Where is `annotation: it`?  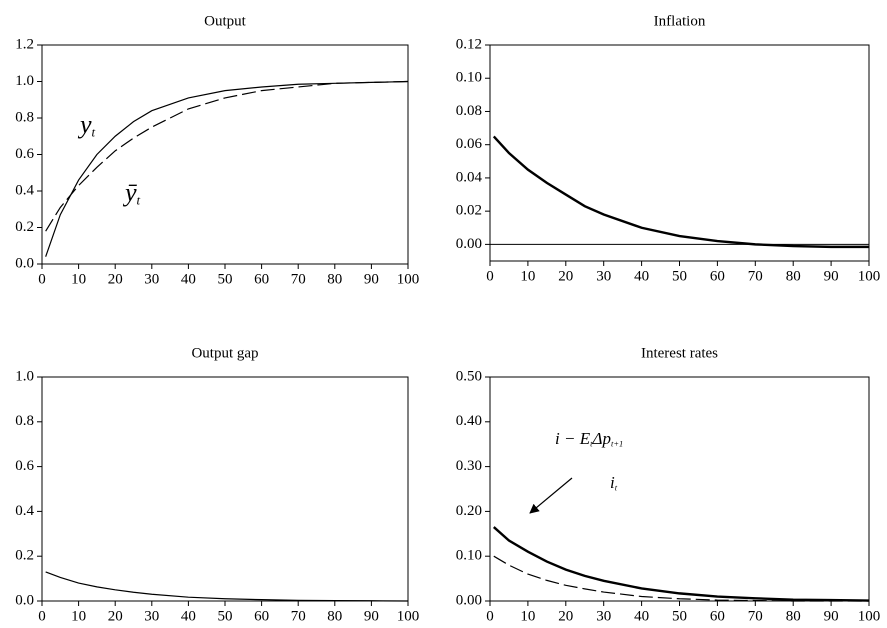
annotation: it is located at coordinates (614, 482).